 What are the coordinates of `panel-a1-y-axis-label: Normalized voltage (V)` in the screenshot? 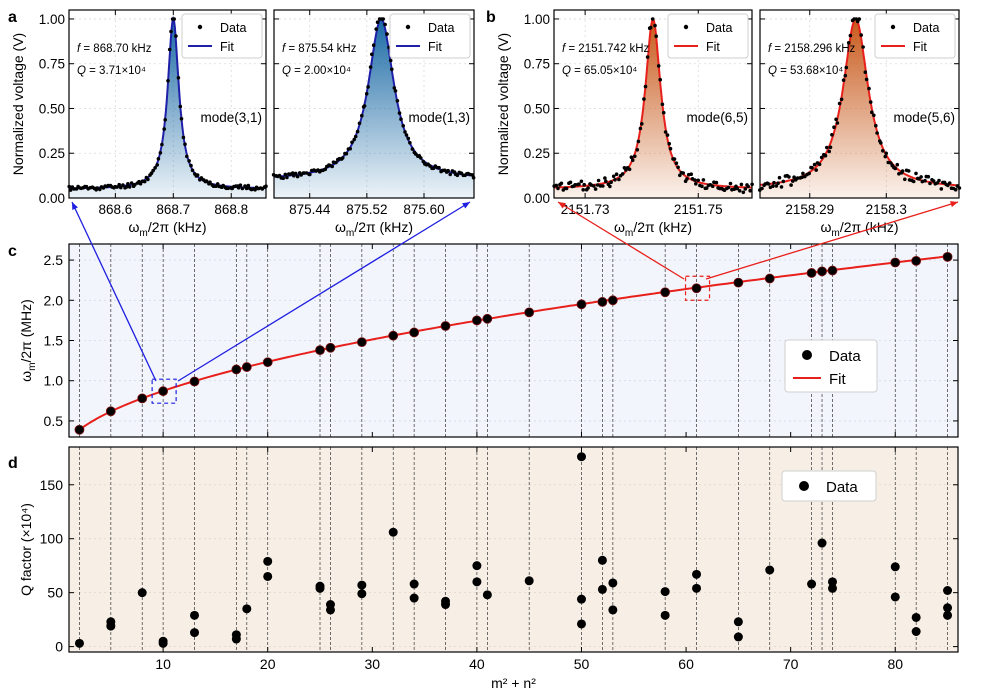 It's located at (18, 104).